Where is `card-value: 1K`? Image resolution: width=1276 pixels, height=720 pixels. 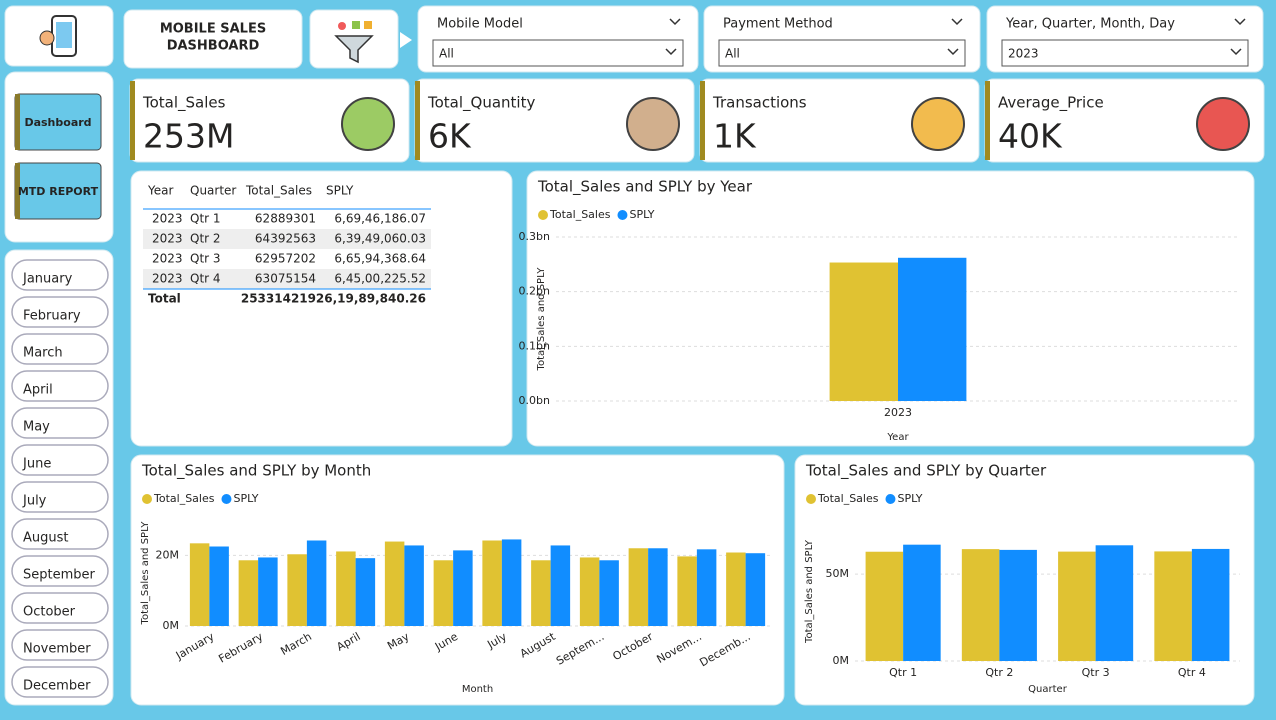 card-value: 1K is located at coordinates (735, 136).